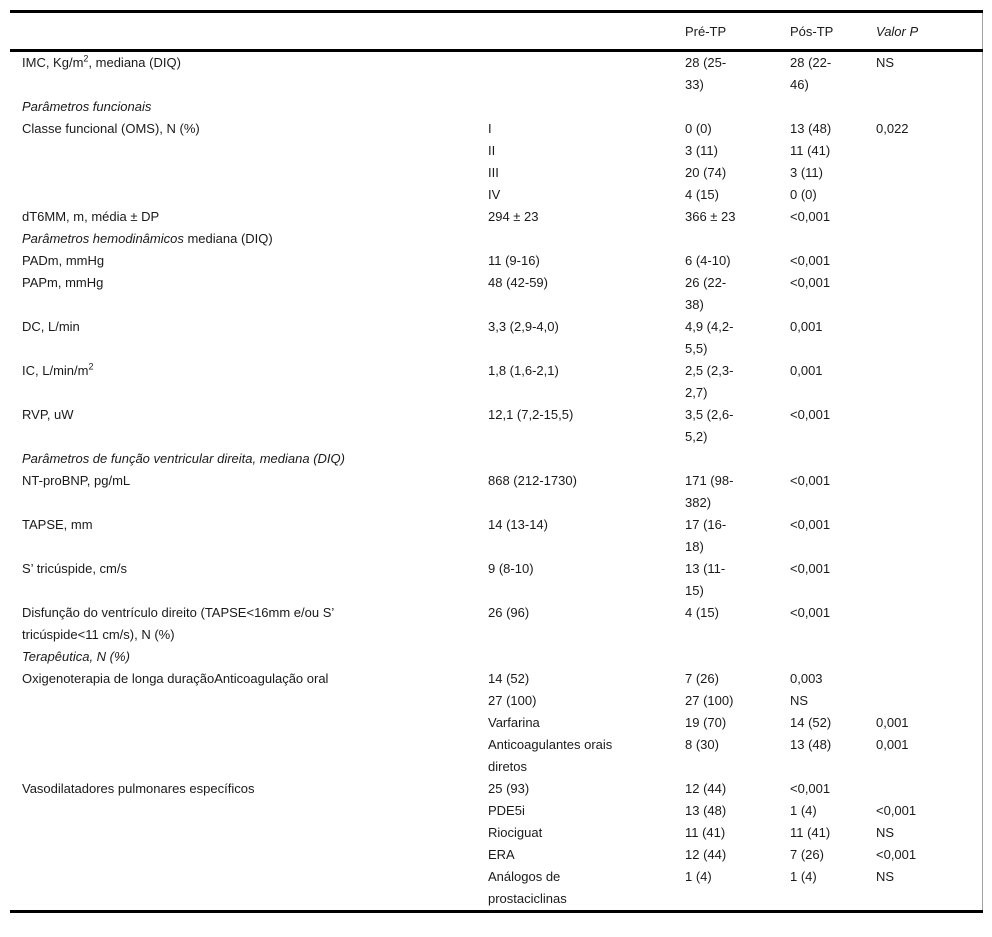 Image resolution: width=992 pixels, height=937 pixels. Describe the element at coordinates (706, 722) in the screenshot. I see `value-pre-tp: 19 (70)` at that location.